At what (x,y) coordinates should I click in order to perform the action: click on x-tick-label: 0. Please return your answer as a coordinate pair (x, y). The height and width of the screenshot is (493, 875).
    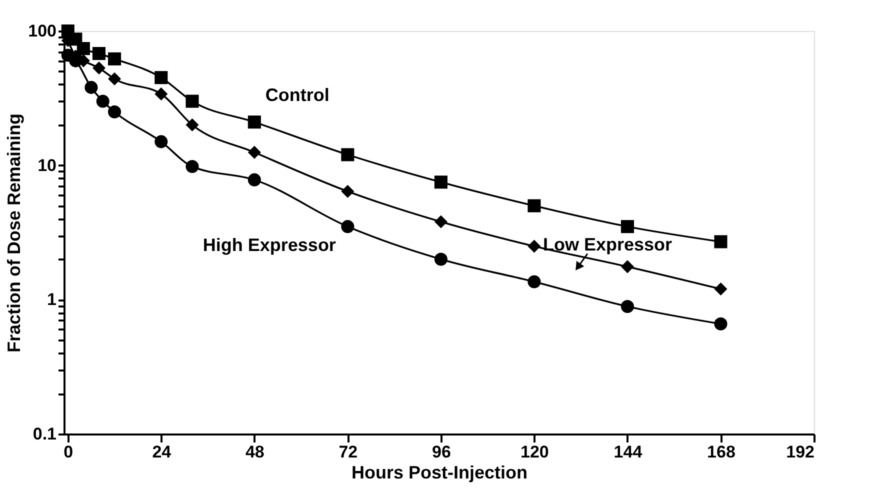
    Looking at the image, I should click on (69, 452).